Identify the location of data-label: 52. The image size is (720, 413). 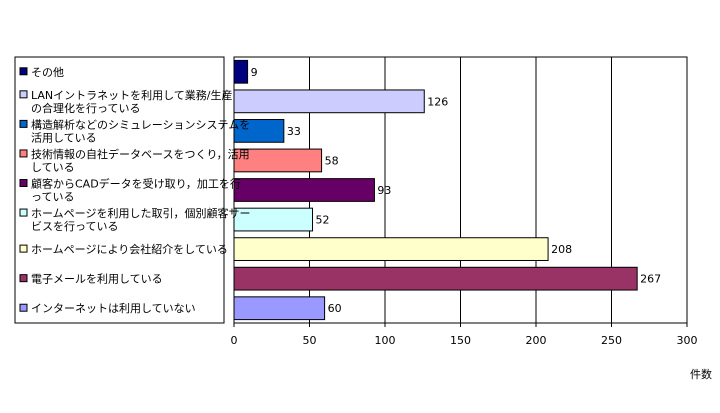
(323, 220).